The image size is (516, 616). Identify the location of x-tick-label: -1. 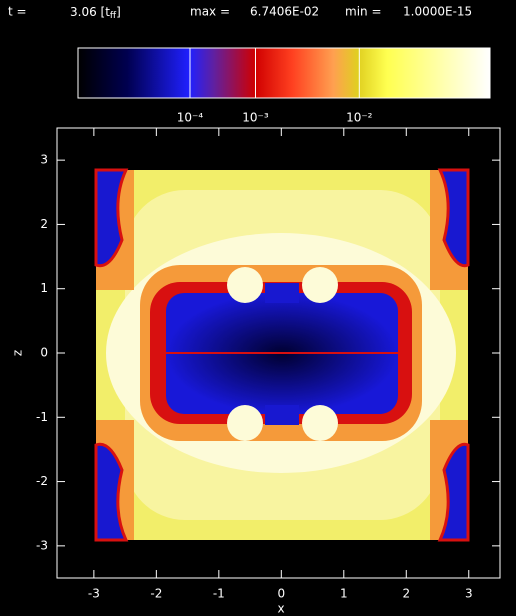
(219, 594).